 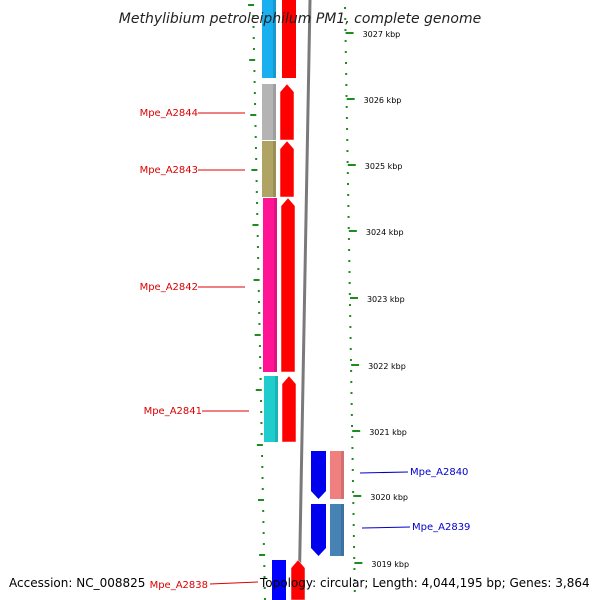 I want to click on kbp-label: 3023 kbp, so click(x=386, y=299).